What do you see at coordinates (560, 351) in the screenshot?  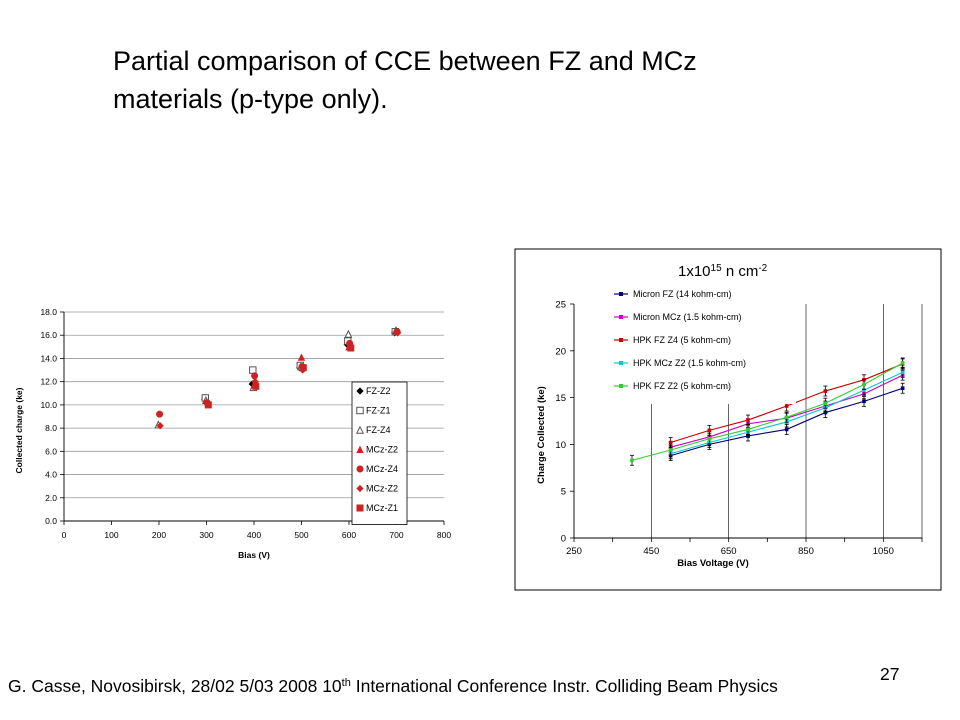 I see `y-tick-label: 20` at bounding box center [560, 351].